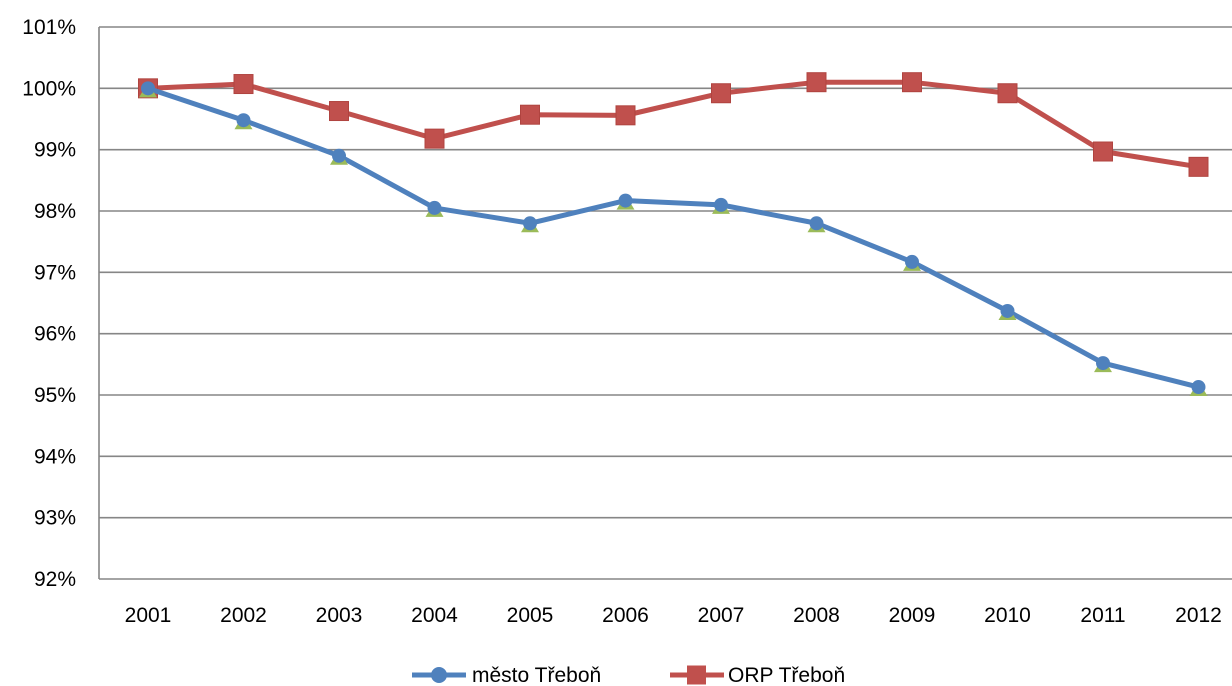  What do you see at coordinates (55, 456) in the screenshot?
I see `y-tick-label: 94%` at bounding box center [55, 456].